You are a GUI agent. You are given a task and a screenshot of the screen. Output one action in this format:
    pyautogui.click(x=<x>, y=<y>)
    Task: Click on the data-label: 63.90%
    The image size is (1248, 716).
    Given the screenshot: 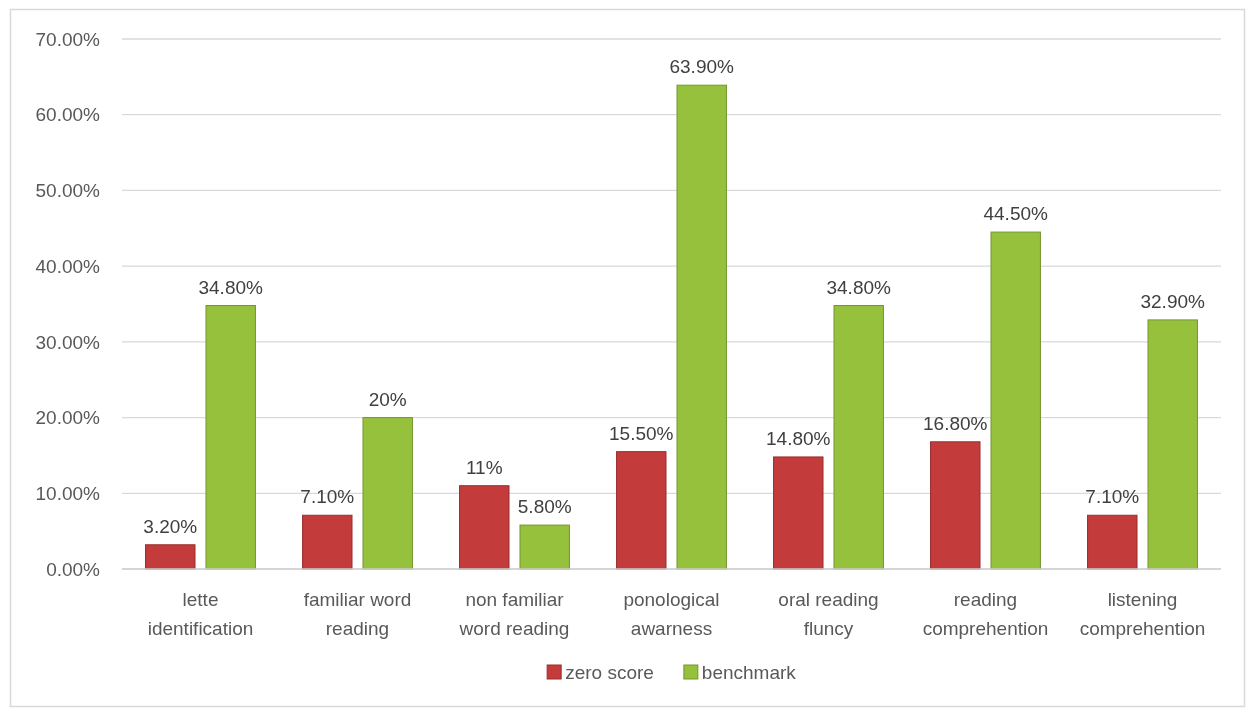 What is the action you would take?
    pyautogui.click(x=702, y=67)
    